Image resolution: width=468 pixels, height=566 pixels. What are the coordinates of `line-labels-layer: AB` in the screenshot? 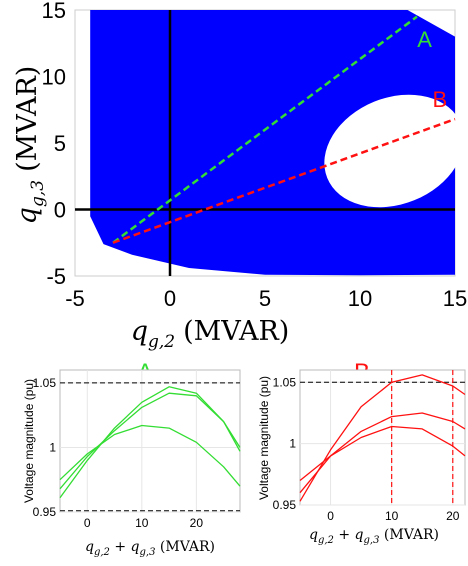 It's located at (432, 69).